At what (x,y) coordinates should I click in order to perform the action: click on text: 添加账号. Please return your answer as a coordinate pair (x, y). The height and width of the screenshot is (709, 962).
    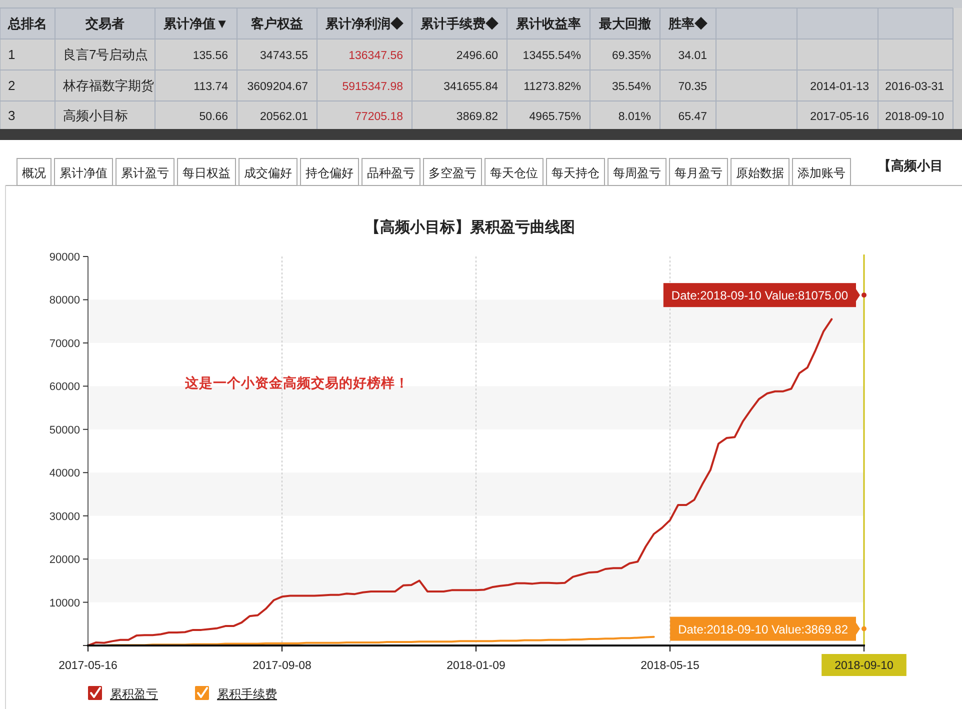
    Looking at the image, I should click on (822, 173).